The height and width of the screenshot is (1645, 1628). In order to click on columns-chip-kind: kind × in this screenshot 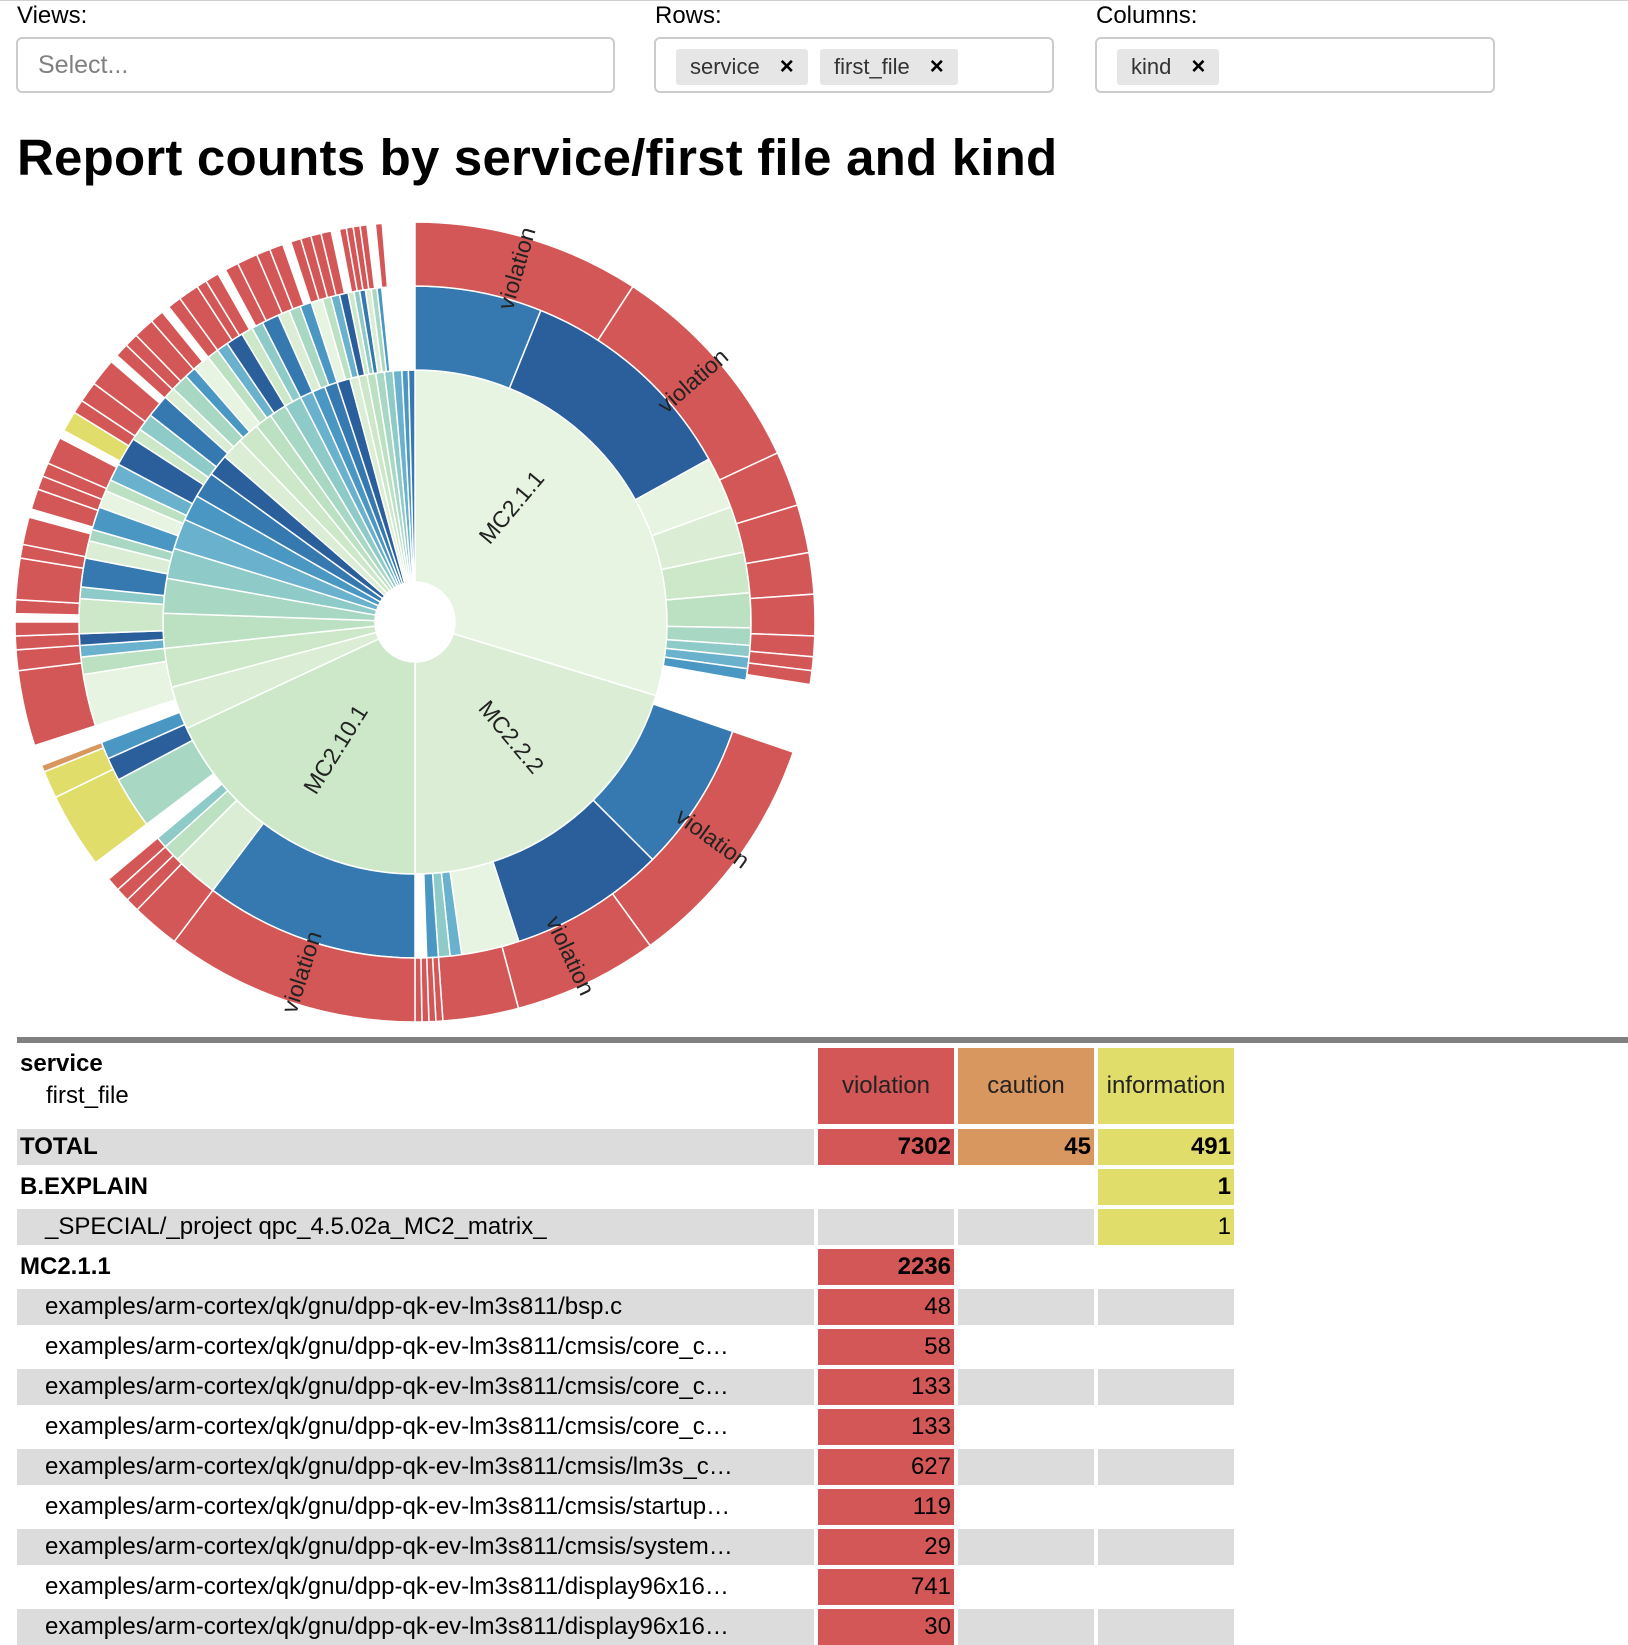, I will do `click(1168, 67)`.